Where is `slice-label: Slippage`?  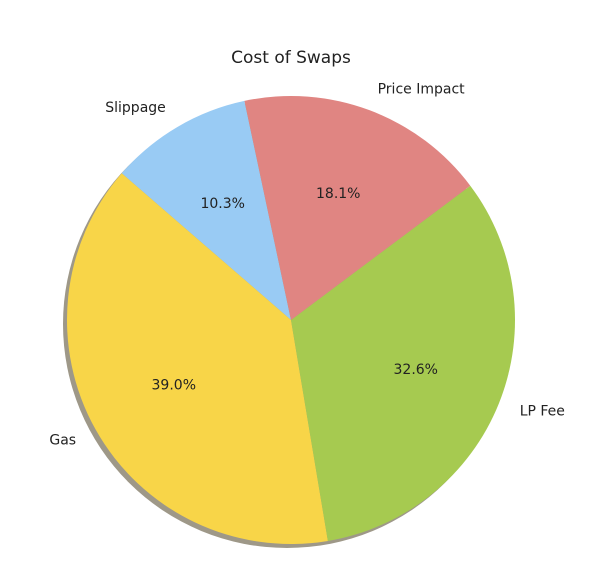 slice-label: Slippage is located at coordinates (135, 108).